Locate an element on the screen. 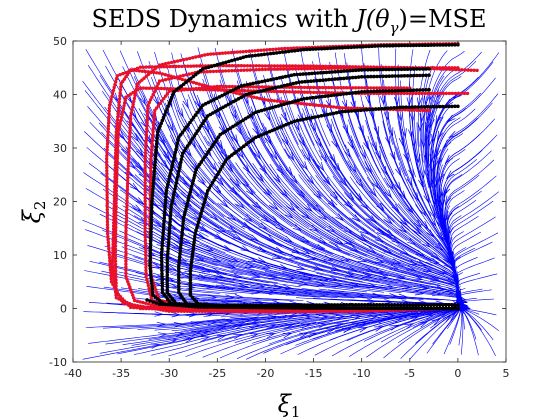  x-tick-label: -5 is located at coordinates (409, 373).